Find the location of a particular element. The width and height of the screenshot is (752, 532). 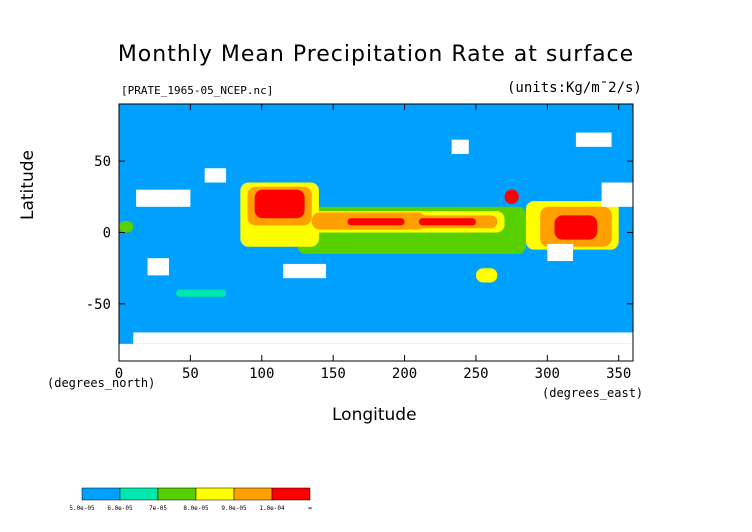

x-tick-label-350: 350 is located at coordinates (618, 374).